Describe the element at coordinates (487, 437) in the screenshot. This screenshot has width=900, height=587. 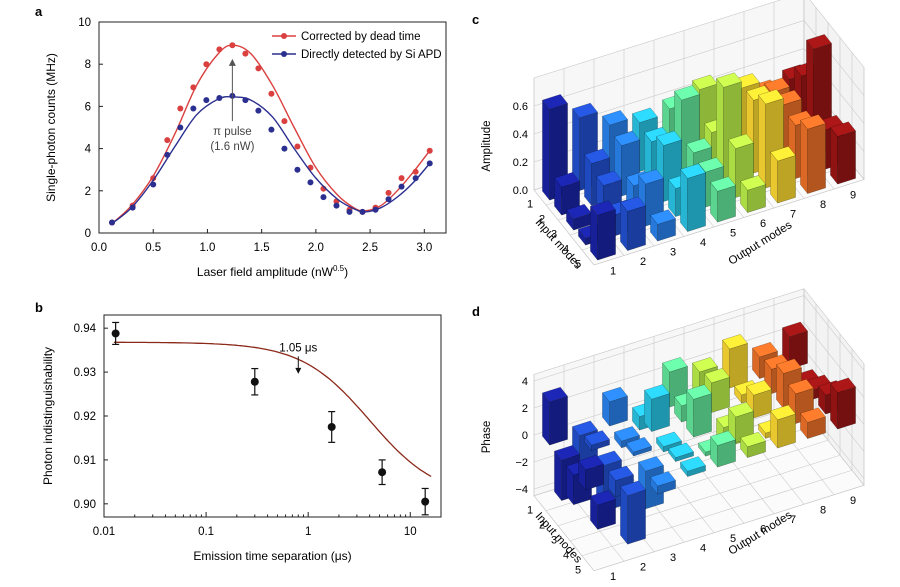
I see `z-axis-label: Phase` at that location.